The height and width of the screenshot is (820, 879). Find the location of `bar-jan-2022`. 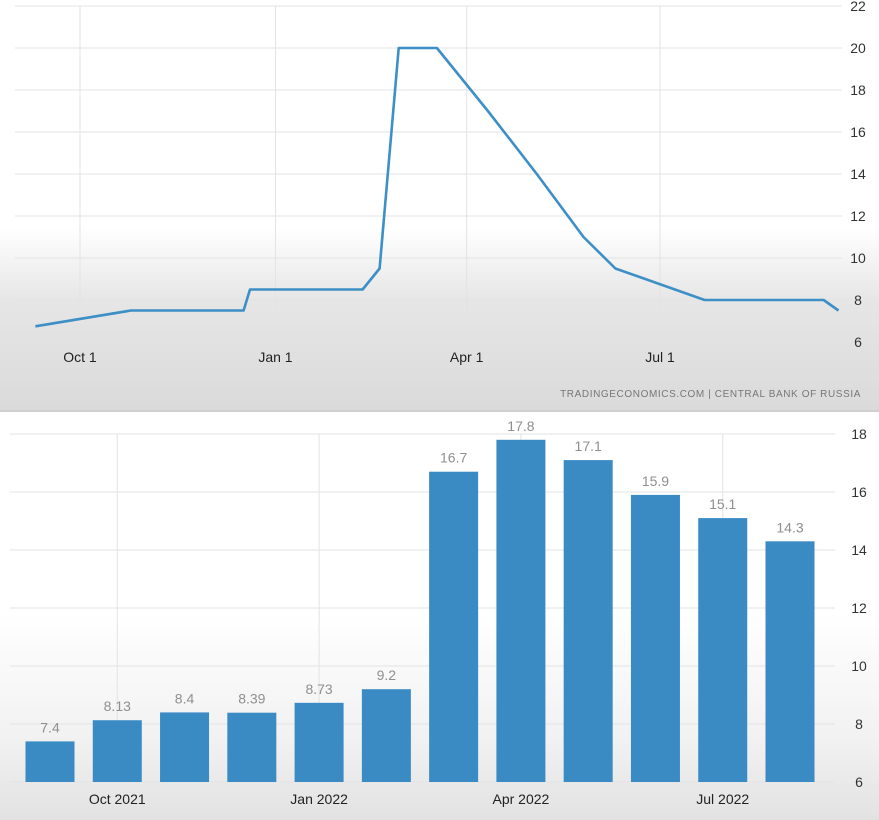

bar-jan-2022 is located at coordinates (319, 742).